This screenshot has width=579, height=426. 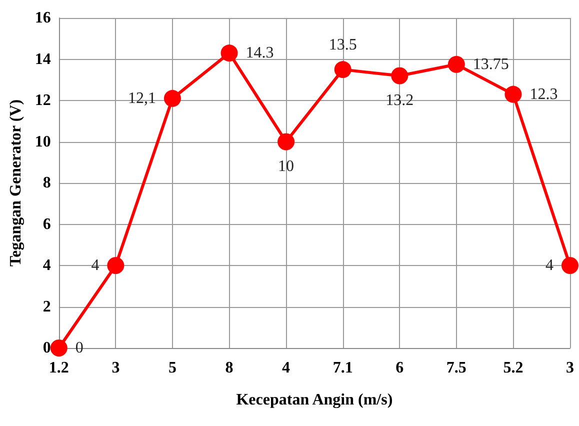 What do you see at coordinates (490, 64) in the screenshot?
I see `data-label: 13.75` at bounding box center [490, 64].